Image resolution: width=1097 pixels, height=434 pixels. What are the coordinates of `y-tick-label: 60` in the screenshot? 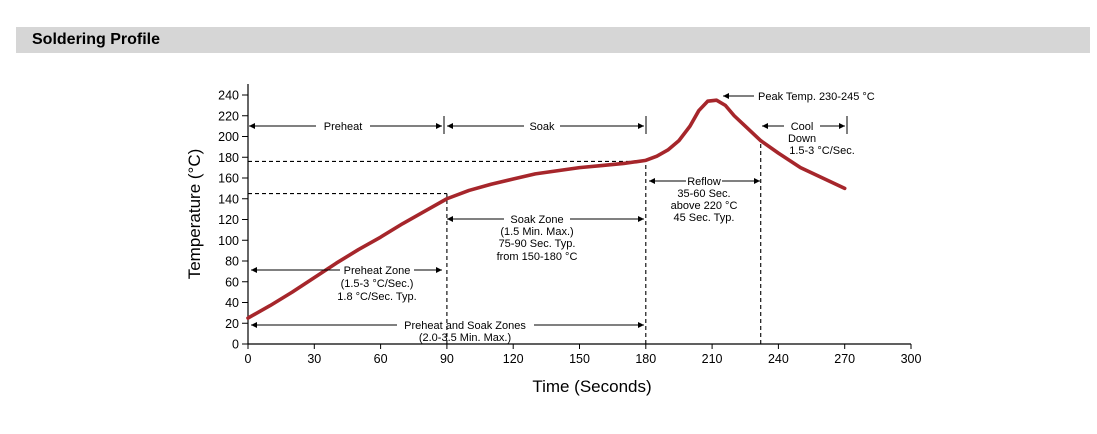 It's located at (232, 282).